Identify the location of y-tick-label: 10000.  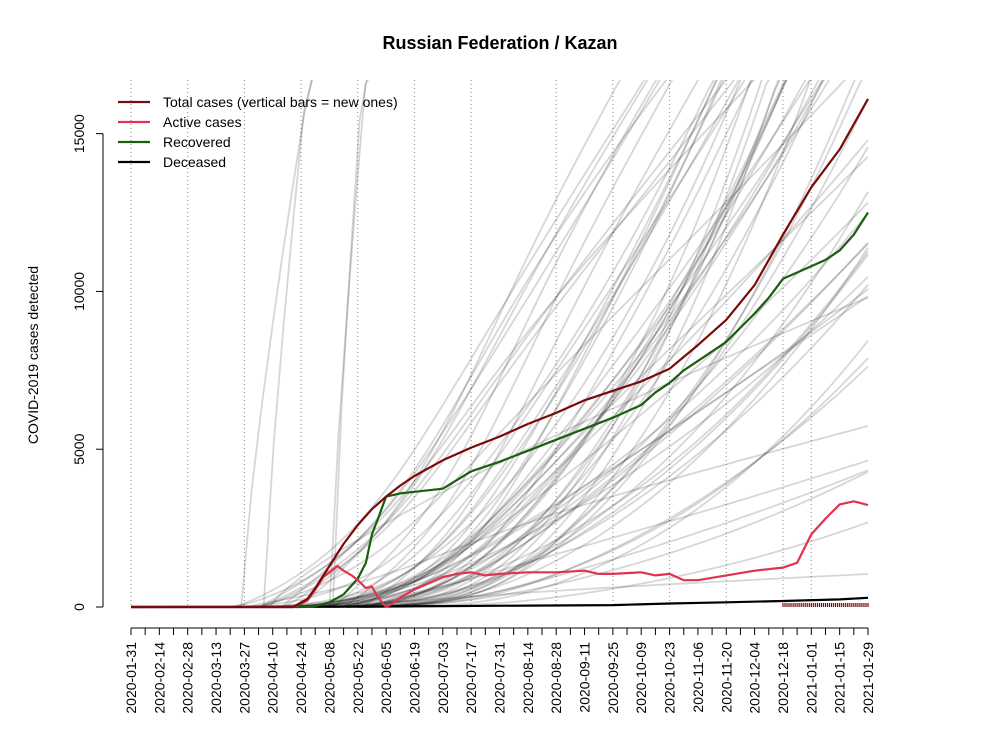
(79, 291).